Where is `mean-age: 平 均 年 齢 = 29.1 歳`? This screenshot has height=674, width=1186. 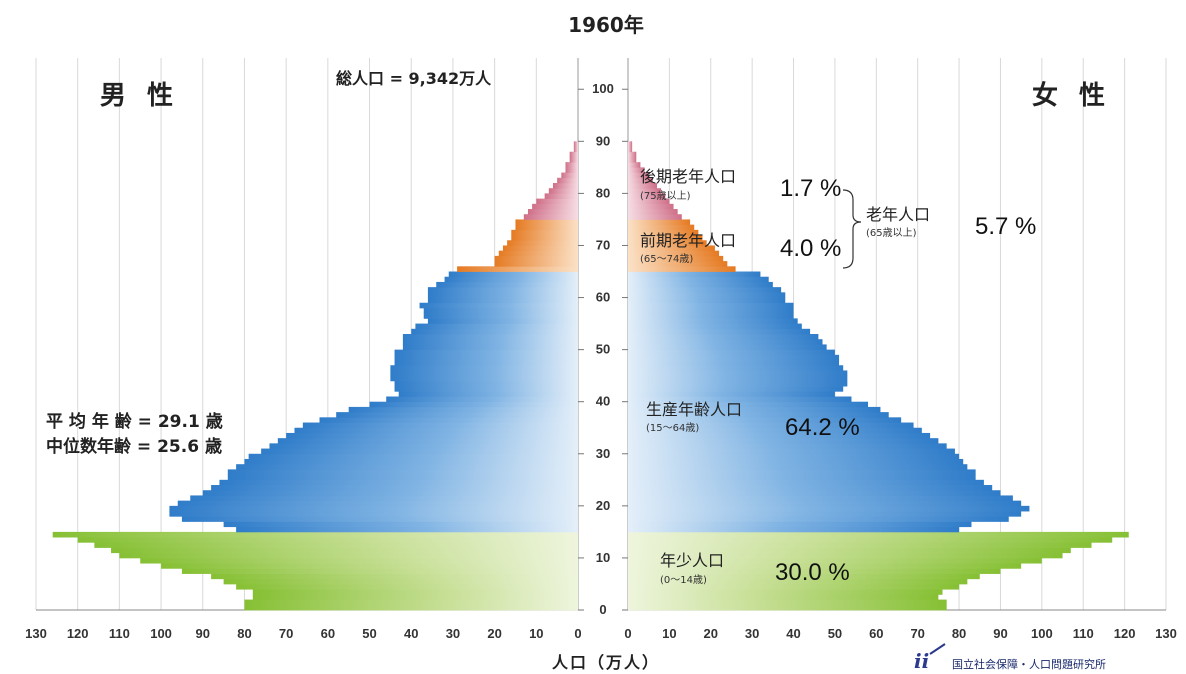 mean-age: 平 均 年 齢 = 29.1 歳 is located at coordinates (134, 421).